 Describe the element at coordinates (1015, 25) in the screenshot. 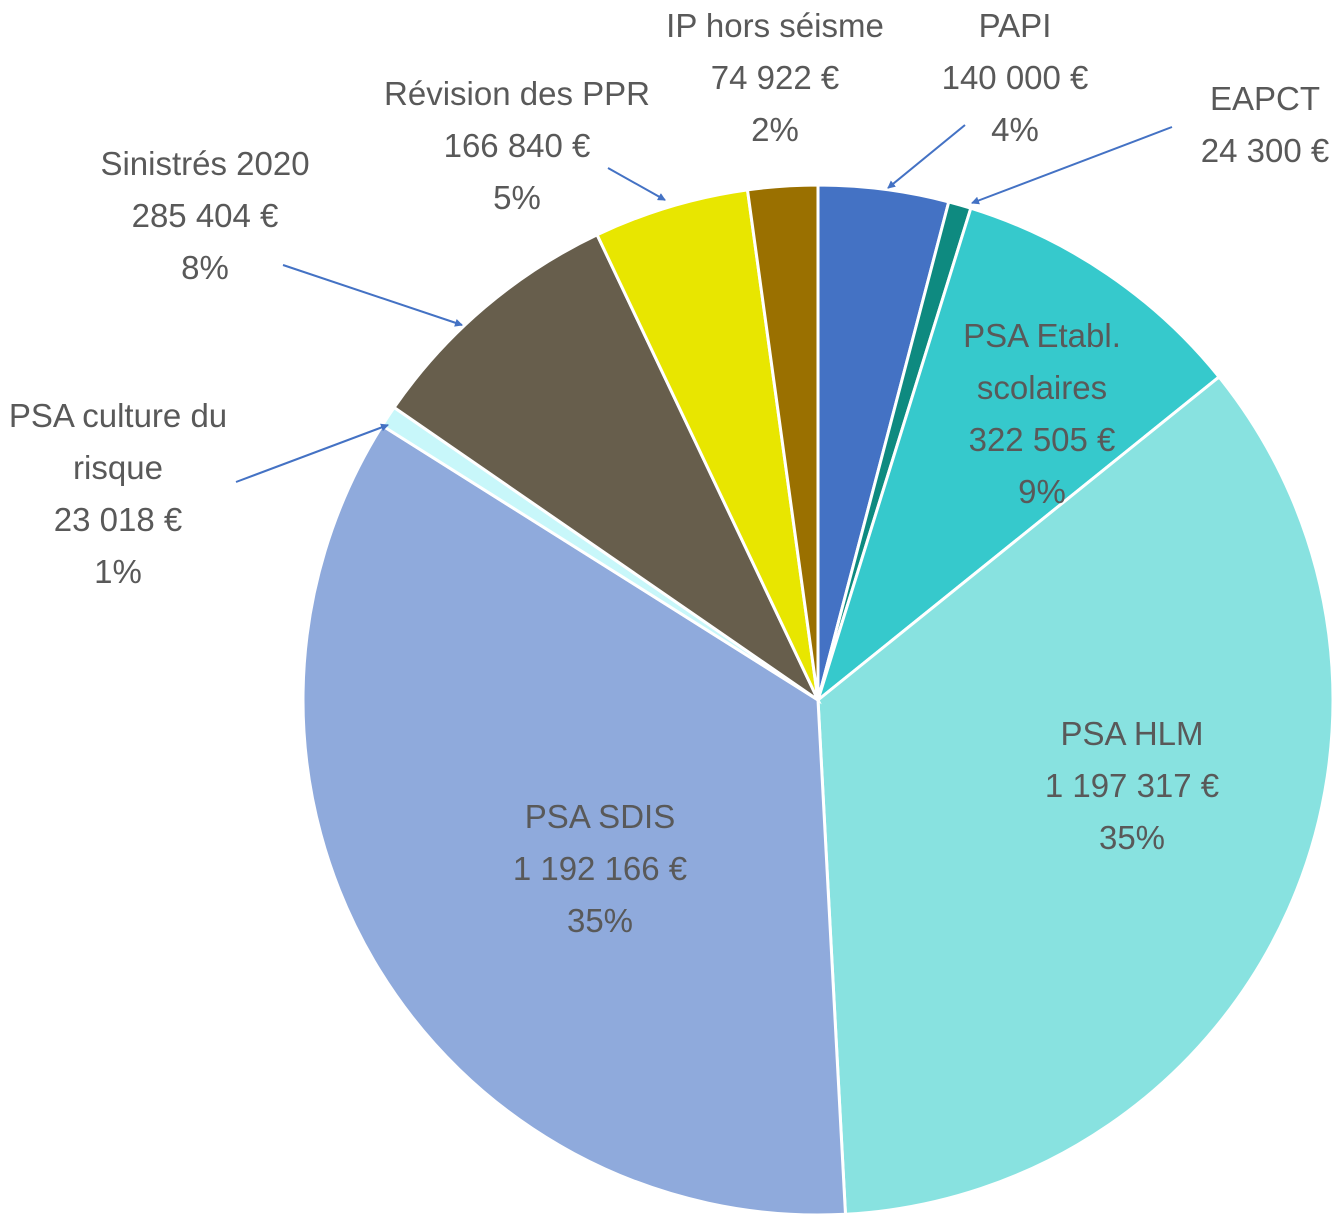

I see `category-label: PAPI` at that location.